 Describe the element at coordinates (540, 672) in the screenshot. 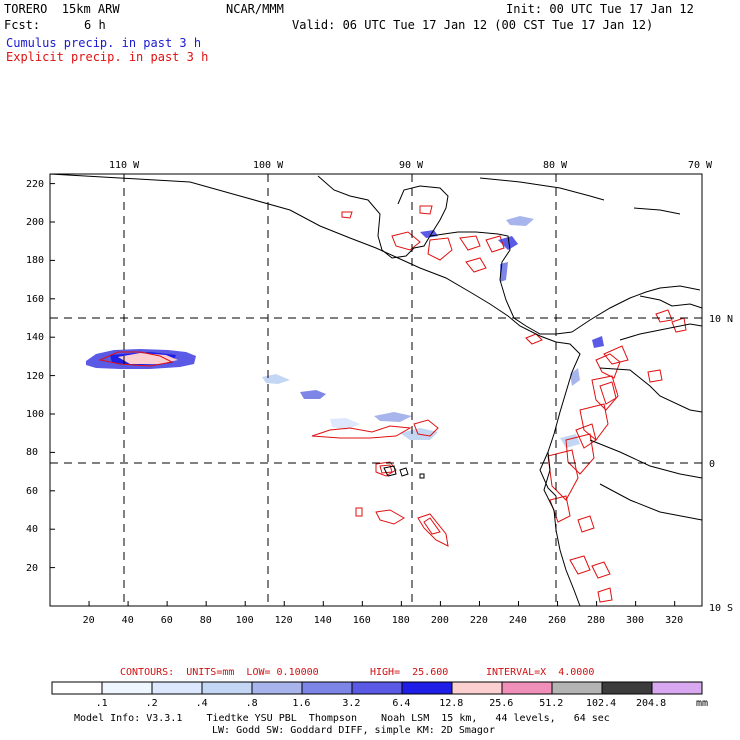

I see `contour-info-interval: INTERVAL=X 4.0000` at that location.